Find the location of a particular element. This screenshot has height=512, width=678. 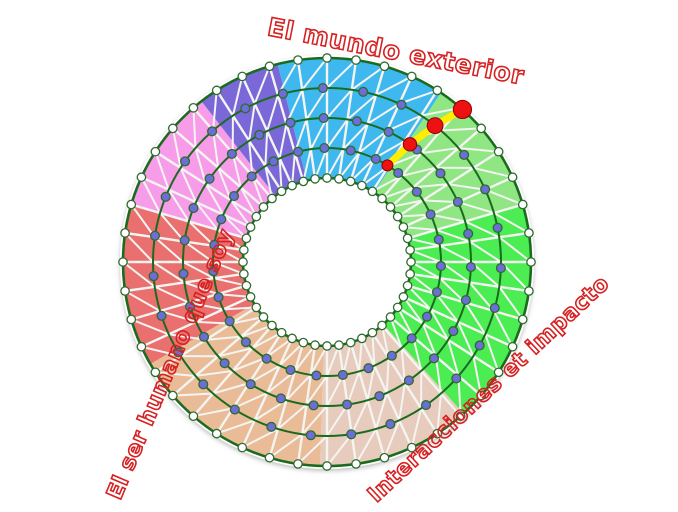

highlight-node-layer is located at coordinates (427, 135).